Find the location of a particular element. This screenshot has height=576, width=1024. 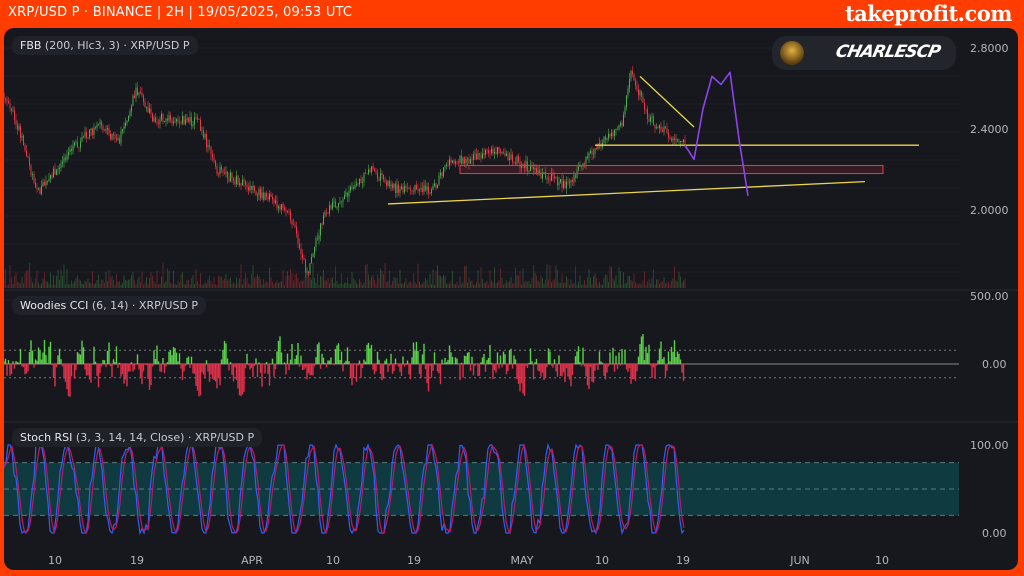

time-axis-label: 19 is located at coordinates (683, 560).